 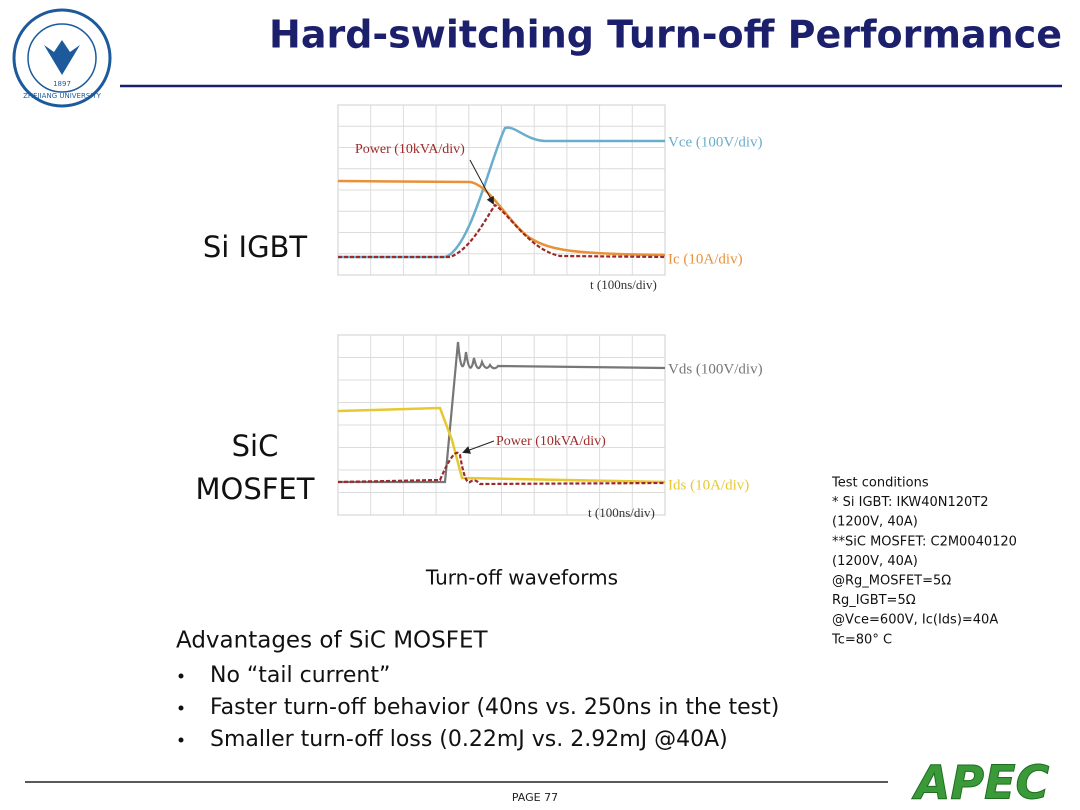 What do you see at coordinates (880, 483) in the screenshot?
I see `test-condition-line: Test conditions` at bounding box center [880, 483].